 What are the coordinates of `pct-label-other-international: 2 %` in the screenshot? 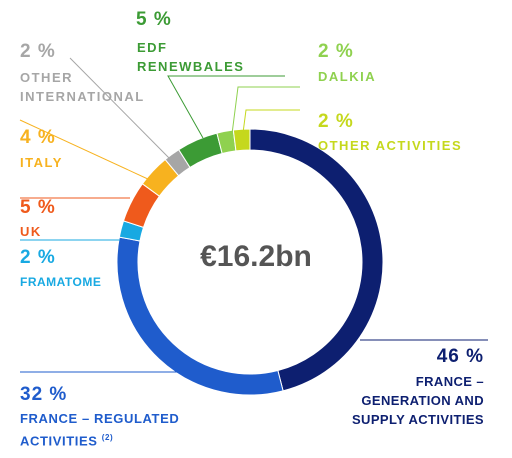 It's located at (38, 51).